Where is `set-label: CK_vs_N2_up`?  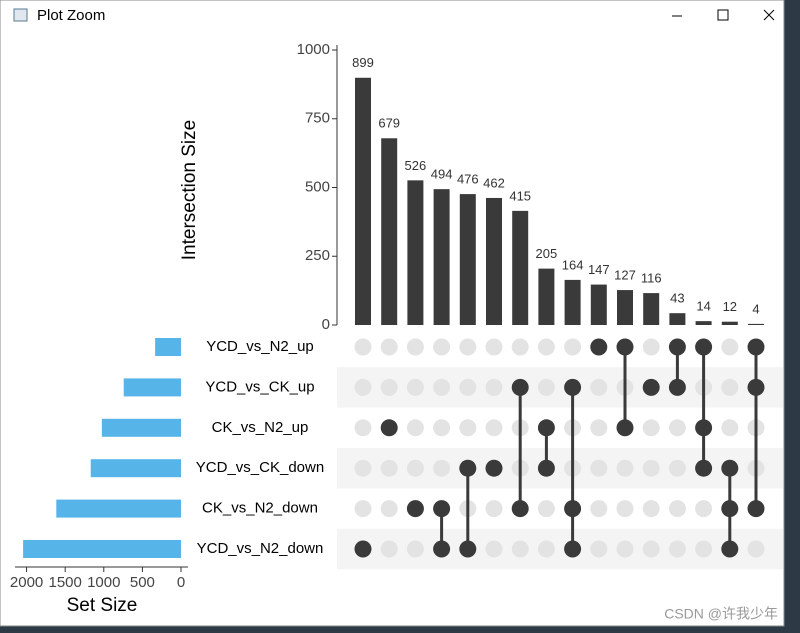 set-label: CK_vs_N2_up is located at coordinates (260, 427).